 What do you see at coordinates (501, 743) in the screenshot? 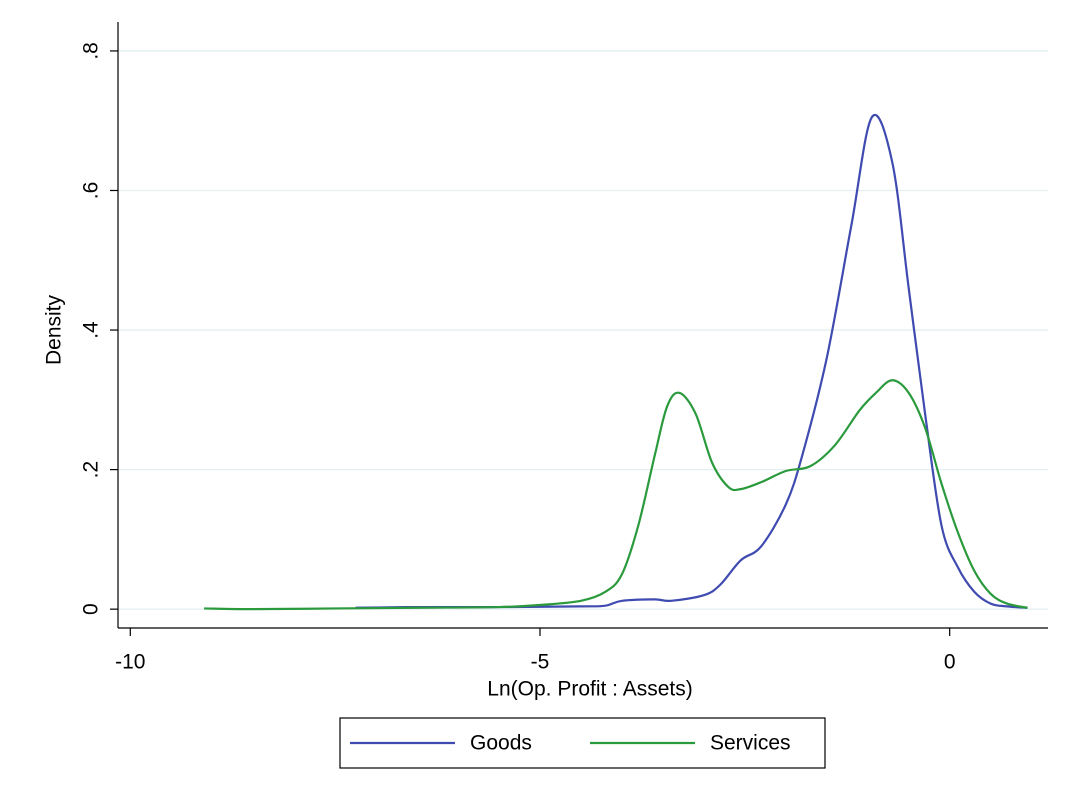
I see `legend-label: Goods` at bounding box center [501, 743].